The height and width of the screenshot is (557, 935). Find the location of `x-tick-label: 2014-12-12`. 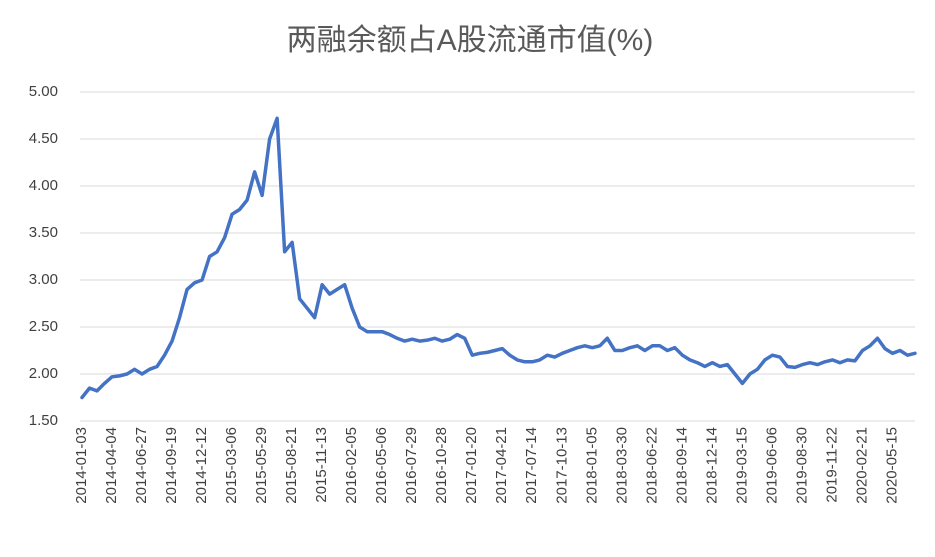

x-tick-label: 2014-12-12 is located at coordinates (201, 465).